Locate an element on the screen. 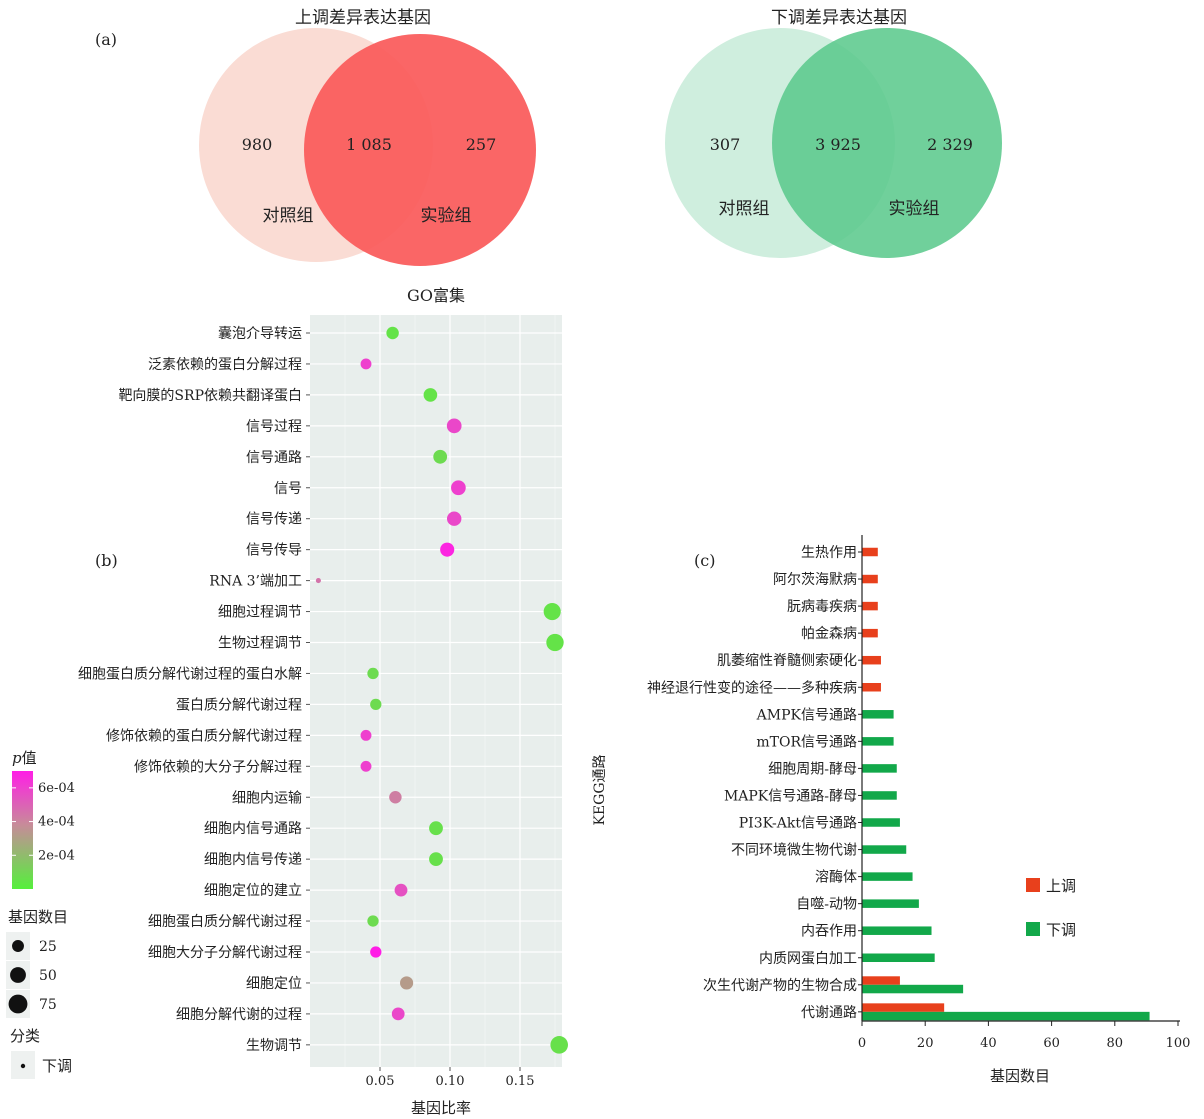 The height and width of the screenshot is (1119, 1204). go-category-label: 信号传导 is located at coordinates (274, 551).